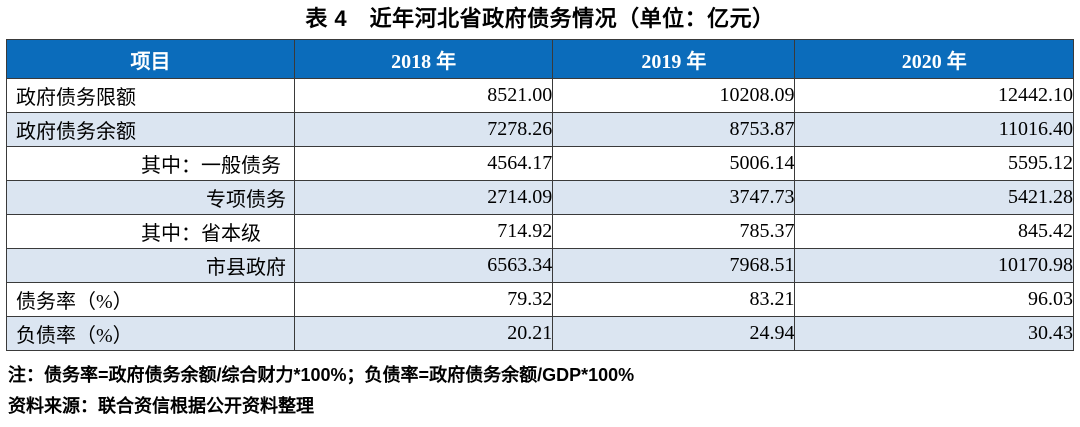 Image resolution: width=1080 pixels, height=427 pixels. Describe the element at coordinates (934, 129) in the screenshot. I see `cell-value: 11016.40` at that location.